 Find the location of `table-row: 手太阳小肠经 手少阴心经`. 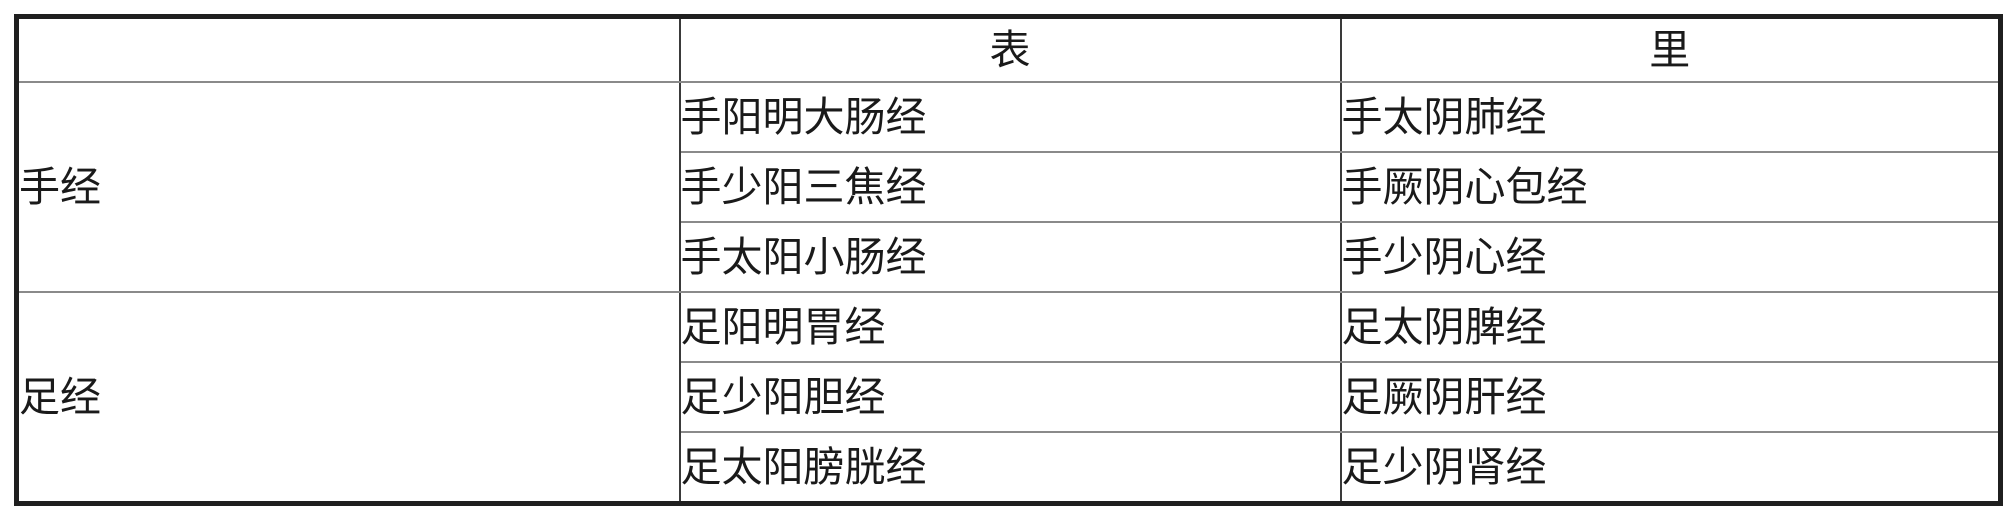

table-row: 手太阳小肠经 手少阴心经 is located at coordinates (1009, 257).